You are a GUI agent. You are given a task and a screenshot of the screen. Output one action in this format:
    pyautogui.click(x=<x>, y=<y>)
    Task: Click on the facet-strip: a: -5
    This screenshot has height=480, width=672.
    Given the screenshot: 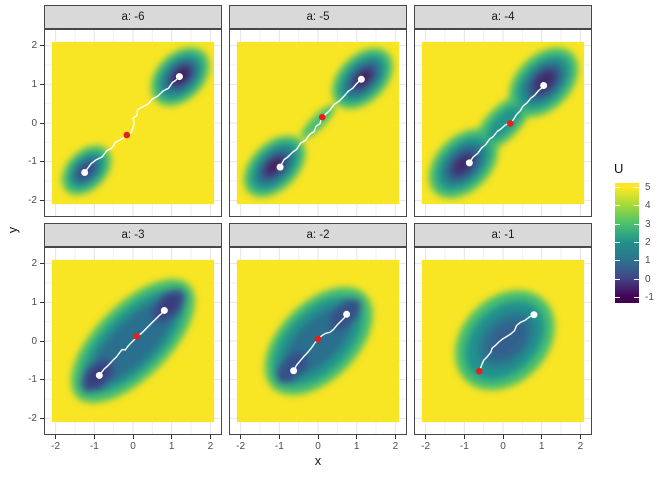 What is the action you would take?
    pyautogui.click(x=318, y=17)
    